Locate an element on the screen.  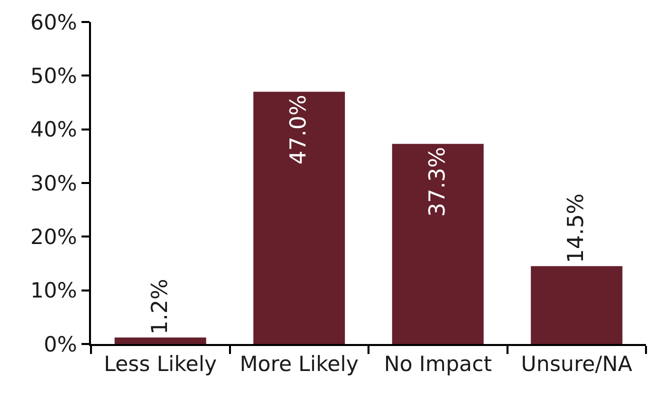
y-tick-label: 40% is located at coordinates (54, 130).